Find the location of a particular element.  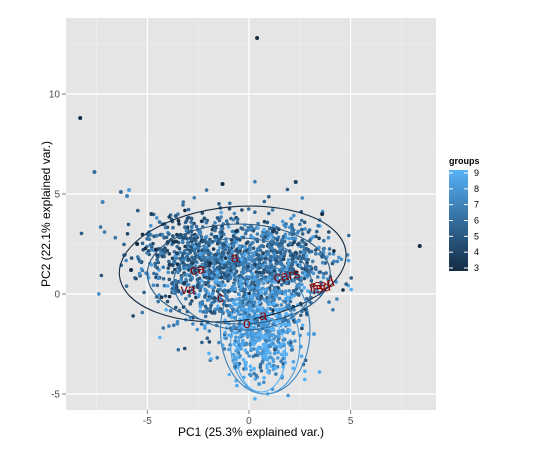

variable-label: ca is located at coordinates (198, 269).